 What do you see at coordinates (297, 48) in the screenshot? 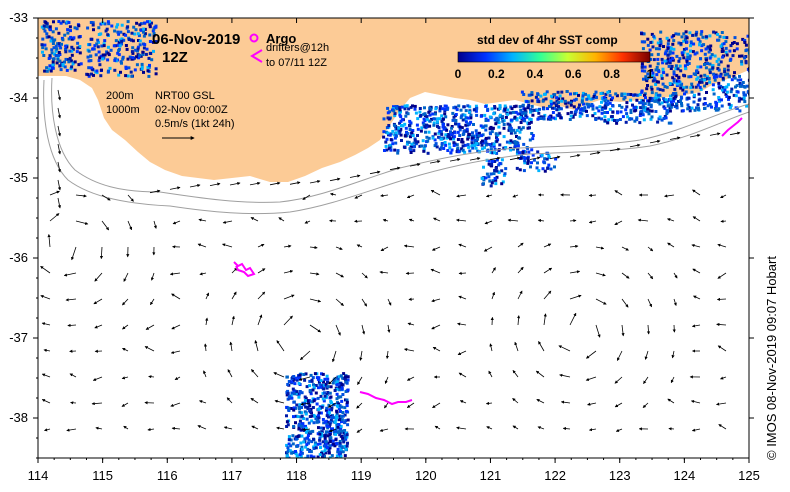
I see `legend-drifters: drifters@12h` at bounding box center [297, 48].